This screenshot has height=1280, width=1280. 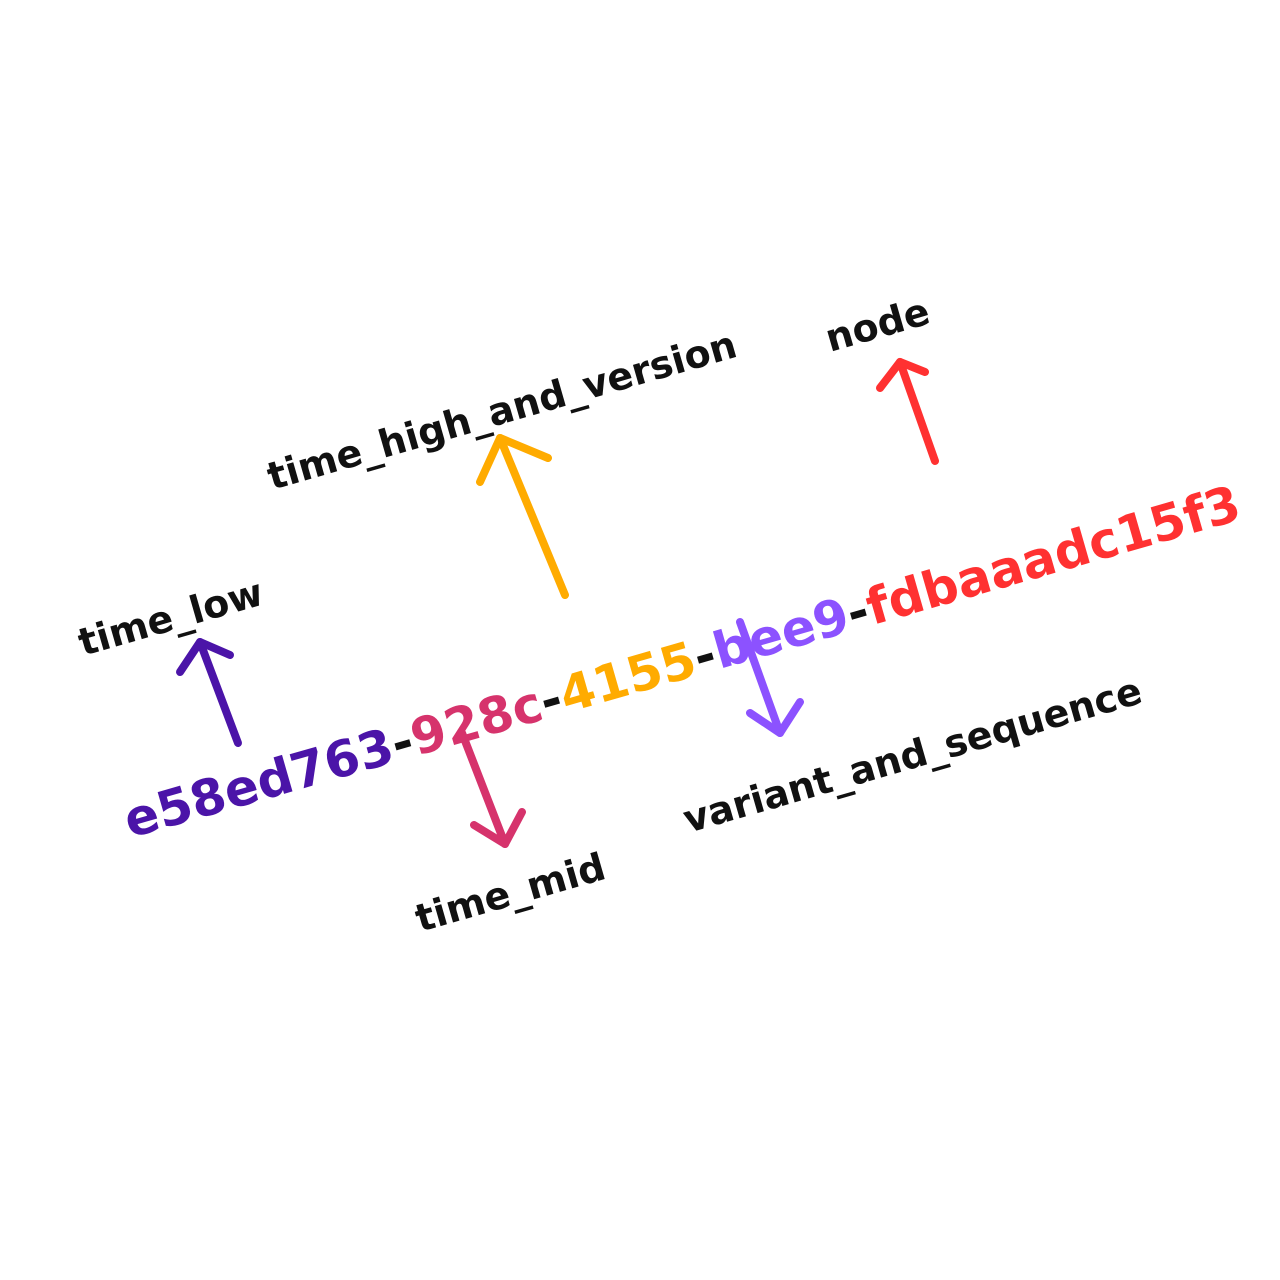 I want to click on uuid-time-low: e58ed763, so click(x=258, y=783).